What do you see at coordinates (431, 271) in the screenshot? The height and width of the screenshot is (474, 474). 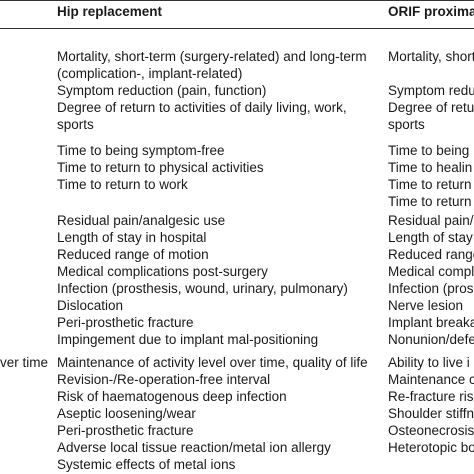 I see `outcome-cell: Medical compl` at bounding box center [431, 271].